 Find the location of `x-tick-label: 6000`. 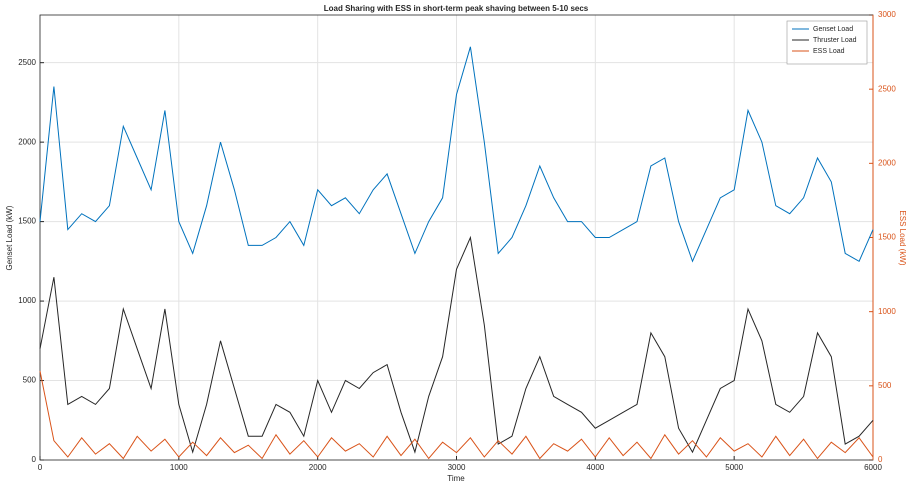

x-tick-label: 6000 is located at coordinates (873, 467).